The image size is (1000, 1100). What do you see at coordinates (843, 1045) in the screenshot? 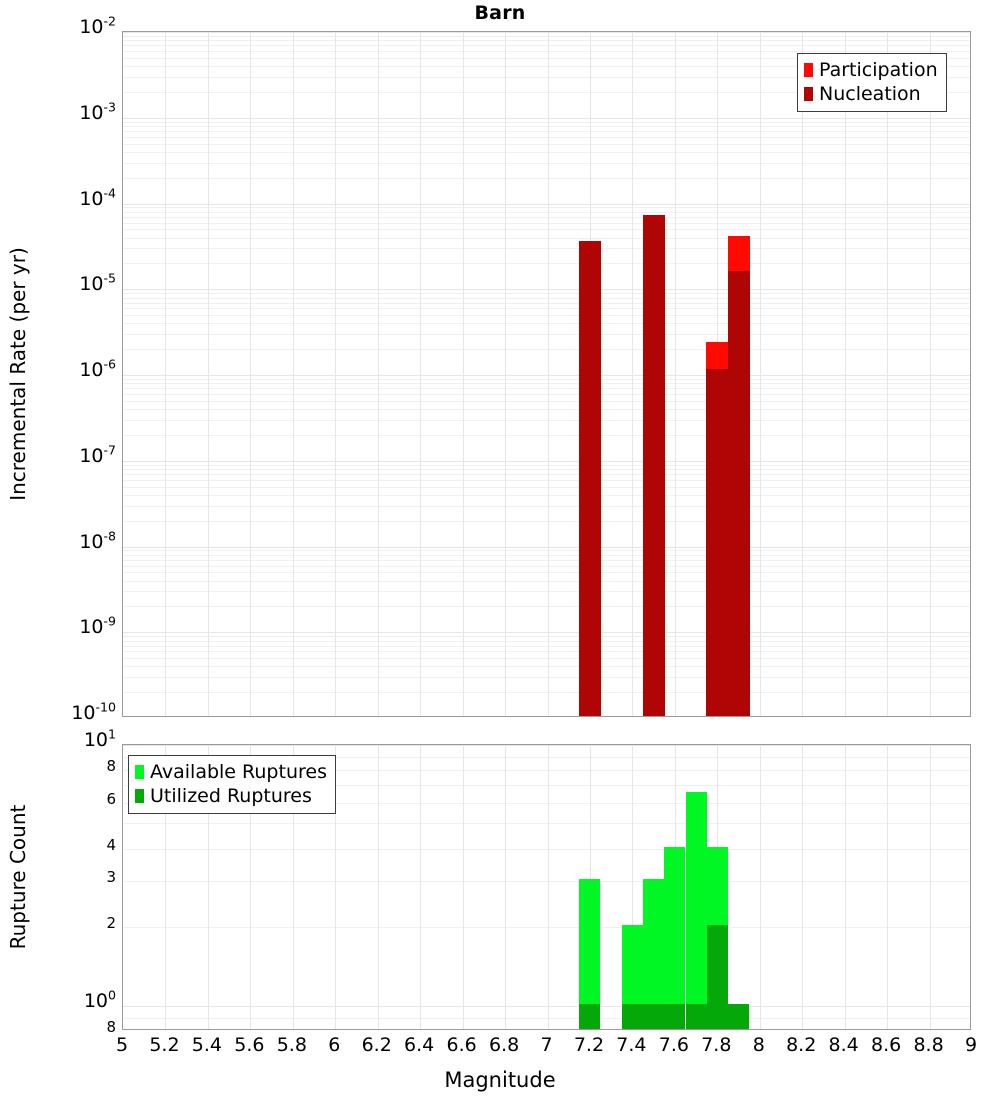
I see `x-tick-label: 8.4` at bounding box center [843, 1045].